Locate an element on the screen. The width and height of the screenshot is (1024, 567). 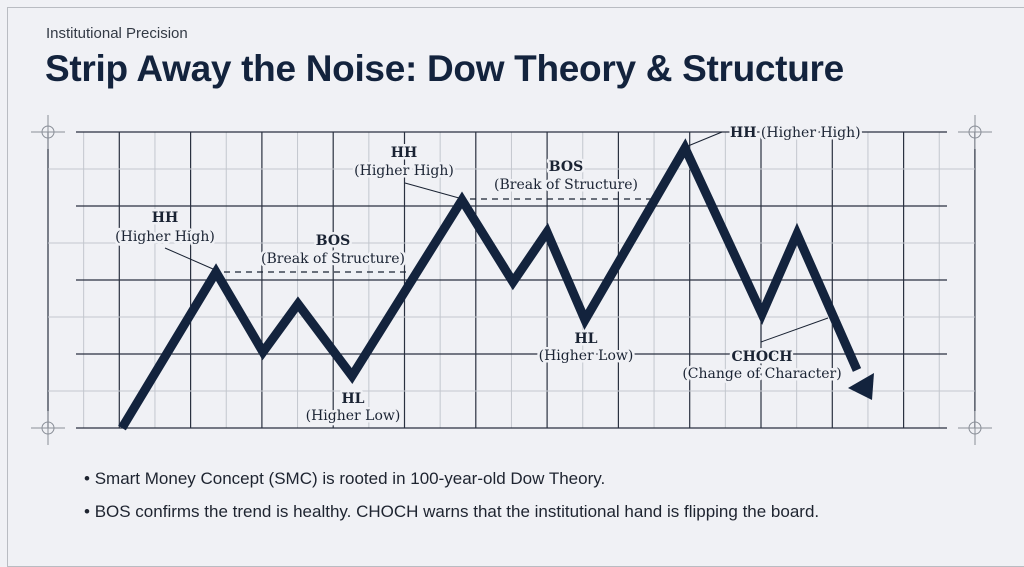
label-choch: CHOCH (Change of Character) is located at coordinates (762, 366).